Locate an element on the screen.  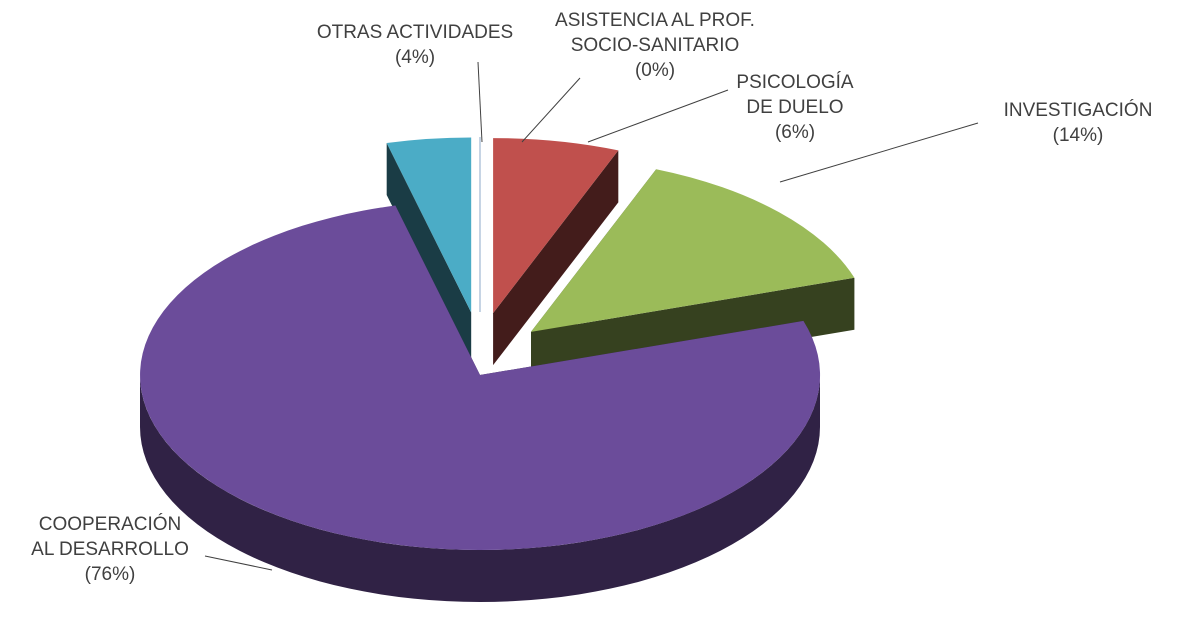
slice-label: COOPERACIÓN AL DESARROLLO (76%) is located at coordinates (110, 549).